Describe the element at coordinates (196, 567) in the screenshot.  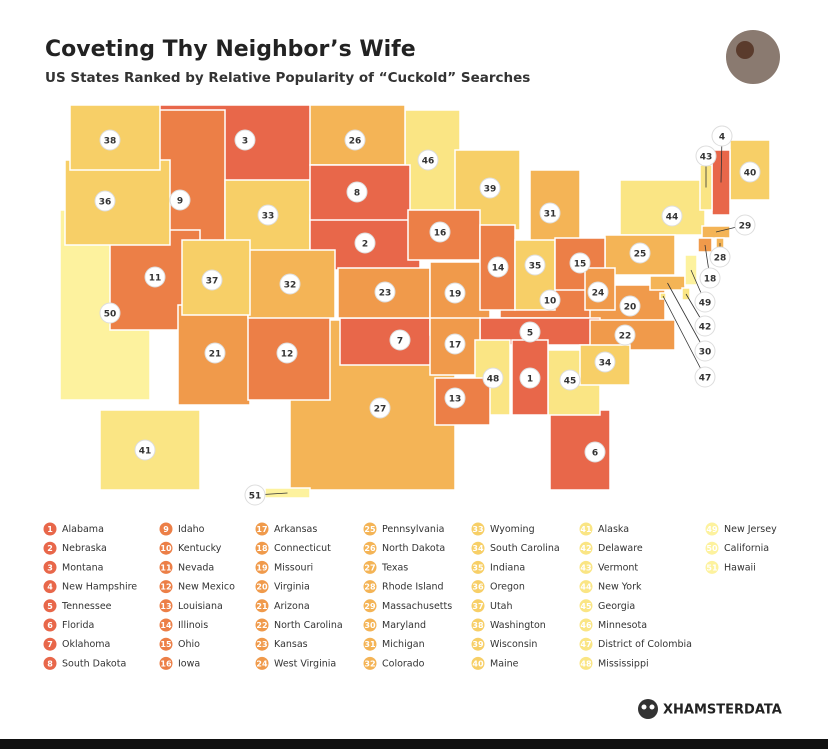
I see `legend-state: Nevada` at that location.